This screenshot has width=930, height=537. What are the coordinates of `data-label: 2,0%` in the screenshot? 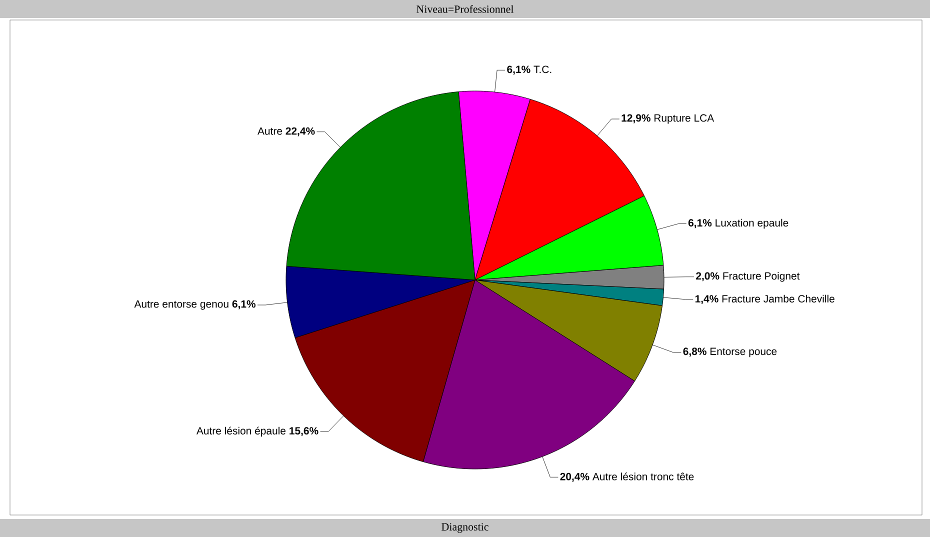 It's located at (708, 277).